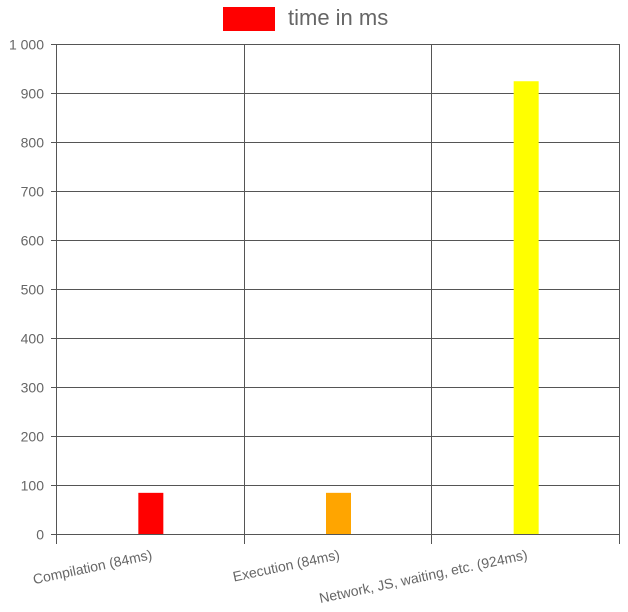 The width and height of the screenshot is (628, 612). What do you see at coordinates (33, 290) in the screenshot?
I see `y-tick-label: 500` at bounding box center [33, 290].